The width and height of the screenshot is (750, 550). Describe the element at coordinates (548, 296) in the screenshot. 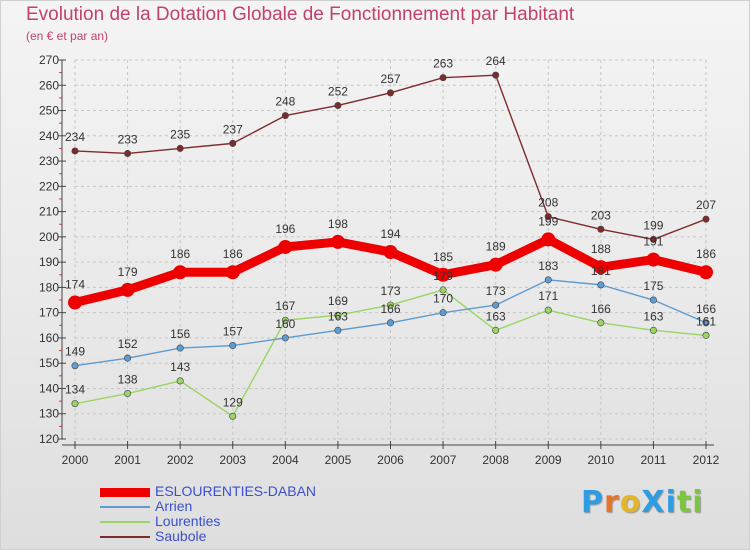

I see `data-label: 171` at that location.